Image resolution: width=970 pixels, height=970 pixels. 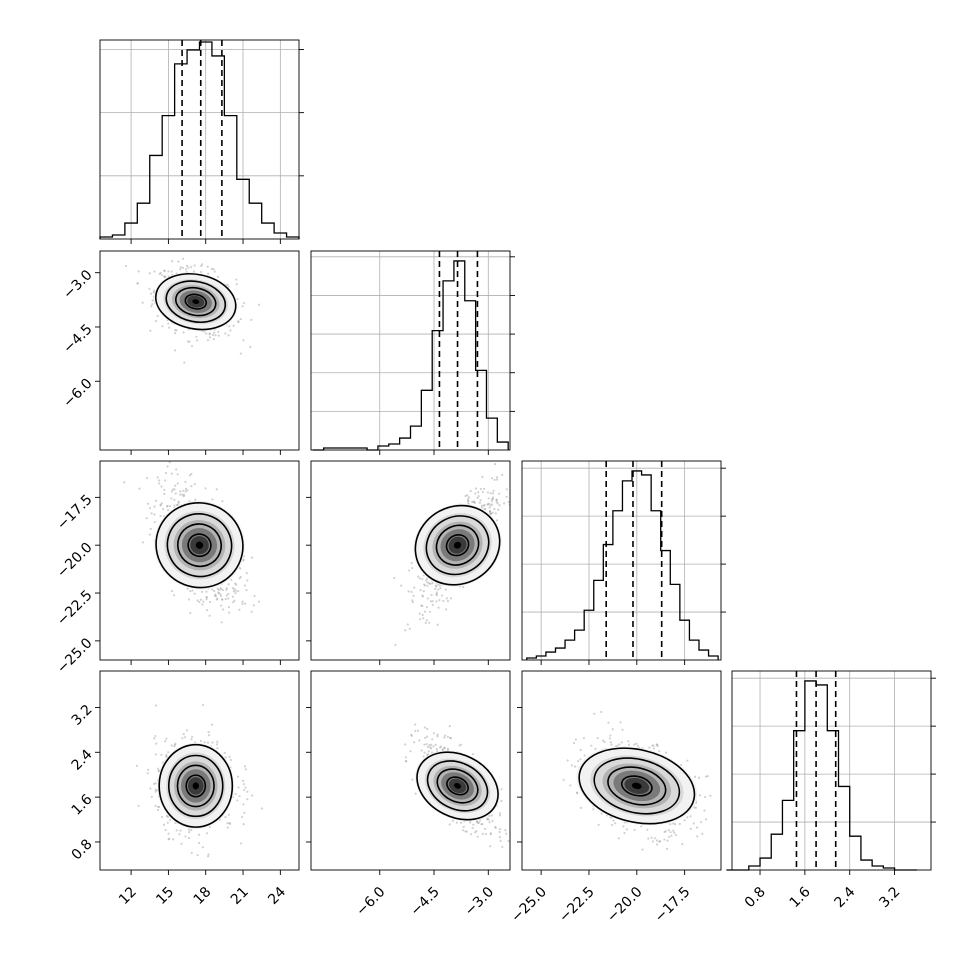 I want to click on pair-3-1-xtick-label: −6.0, so click(x=370, y=901).